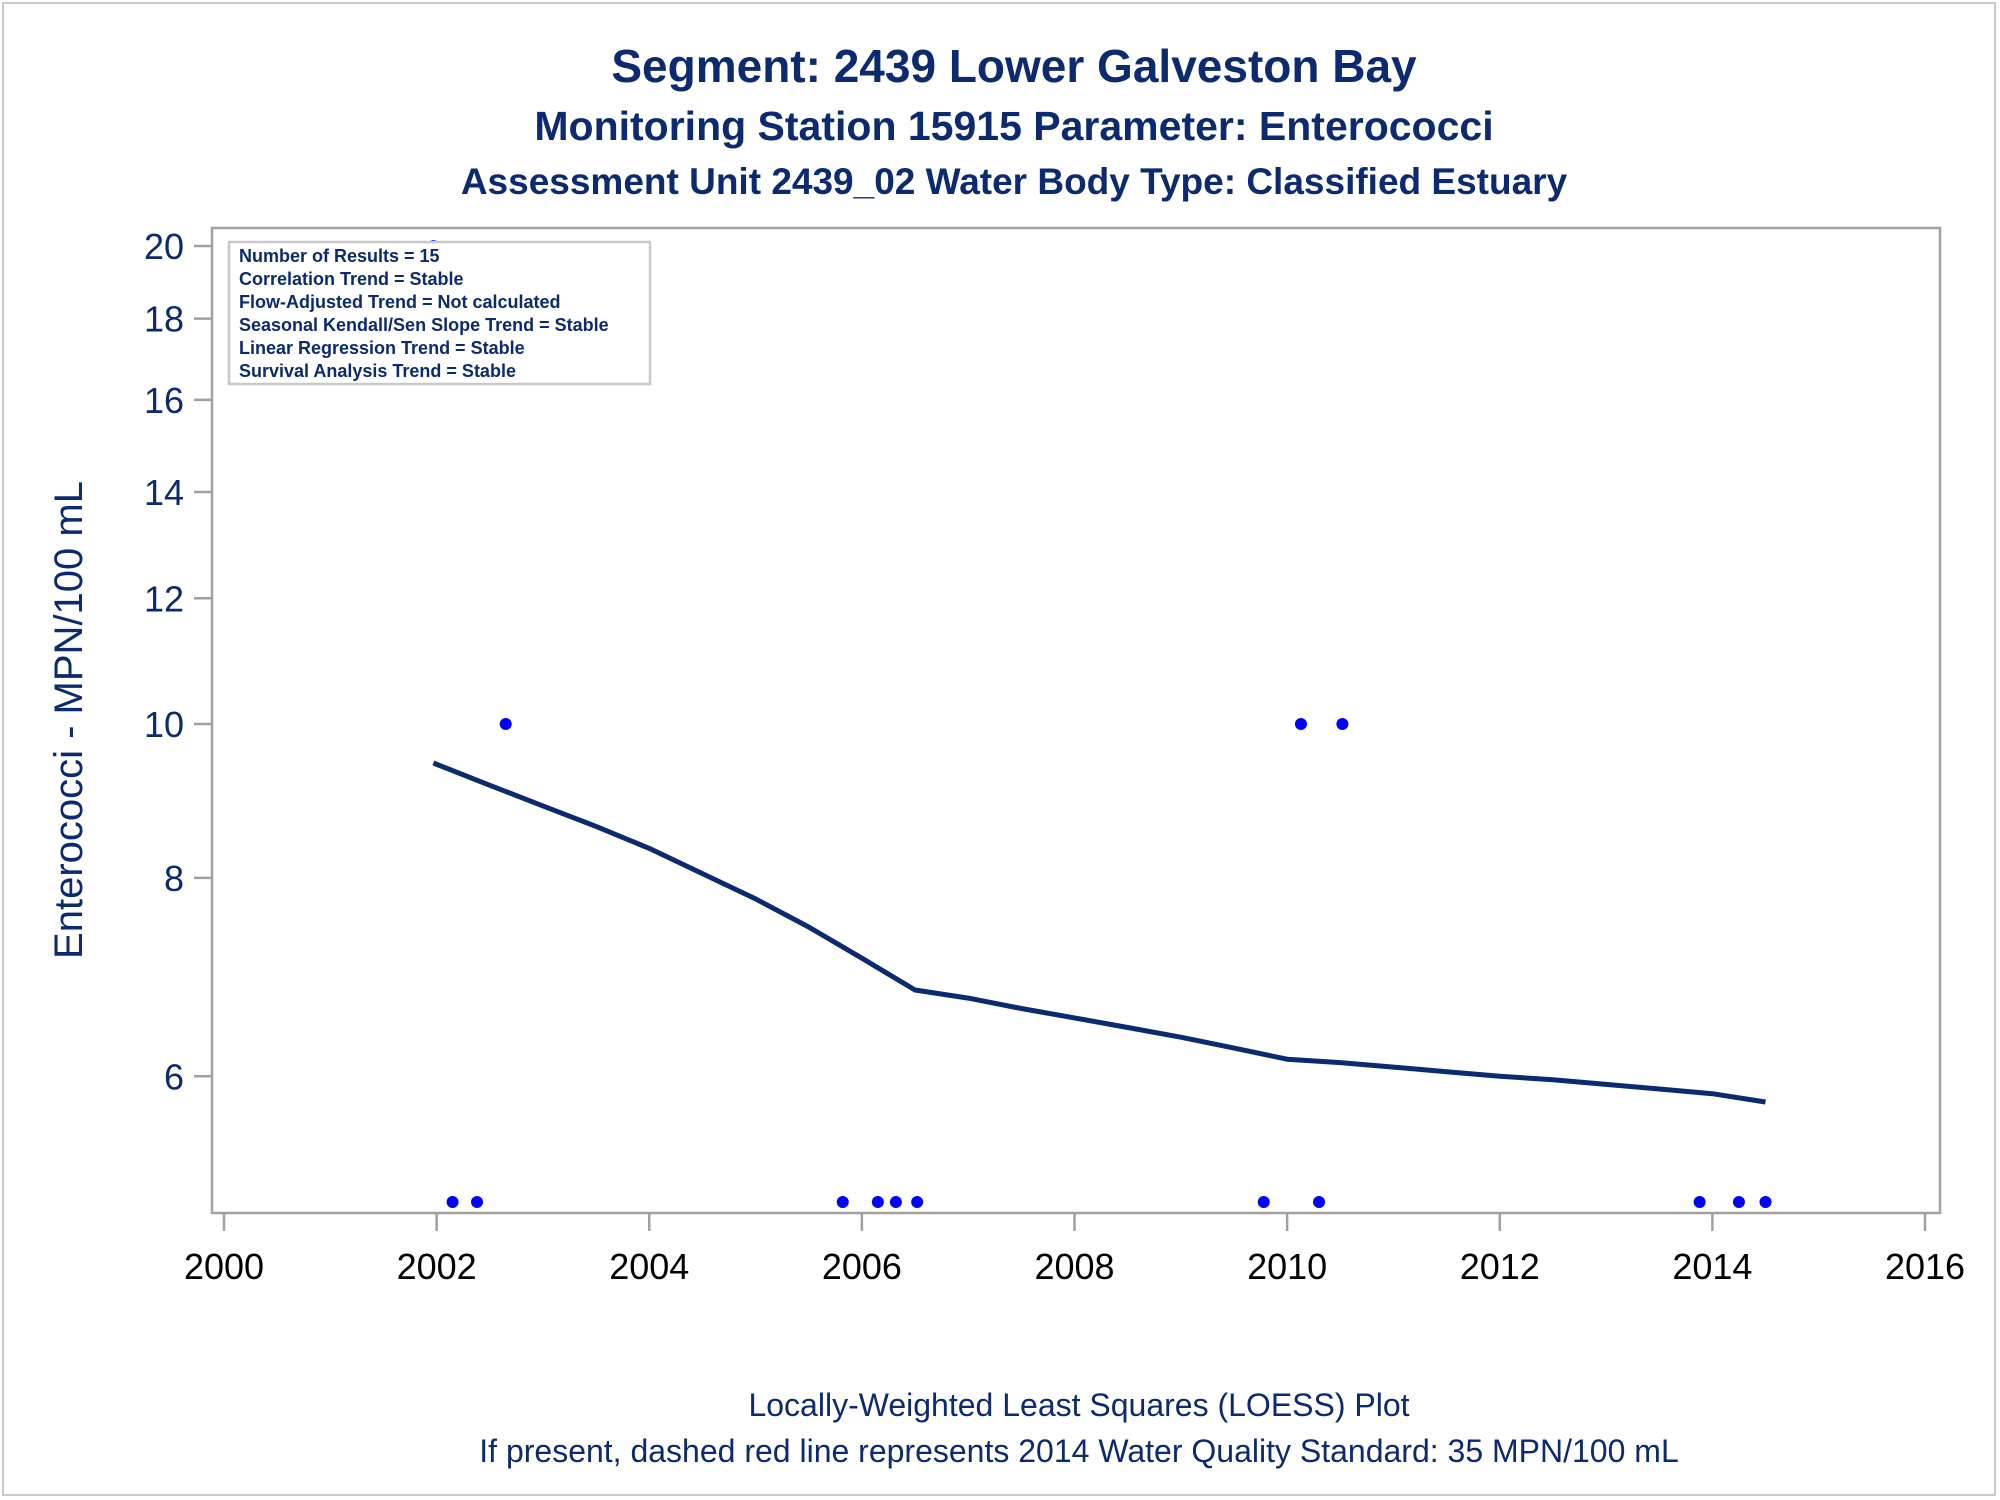 The image size is (2000, 1500). What do you see at coordinates (164, 492) in the screenshot?
I see `y-tick-label-14: 14` at bounding box center [164, 492].